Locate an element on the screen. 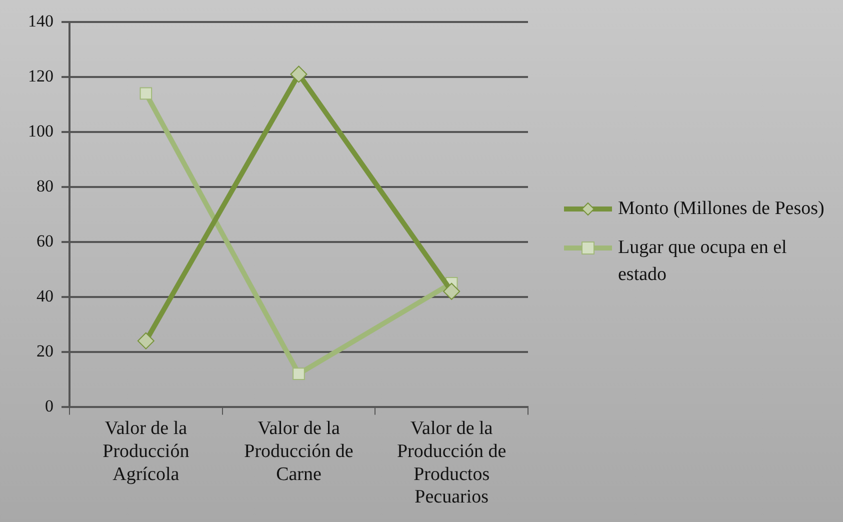 This screenshot has width=843, height=522. y-tick-label: 100 is located at coordinates (41, 130).